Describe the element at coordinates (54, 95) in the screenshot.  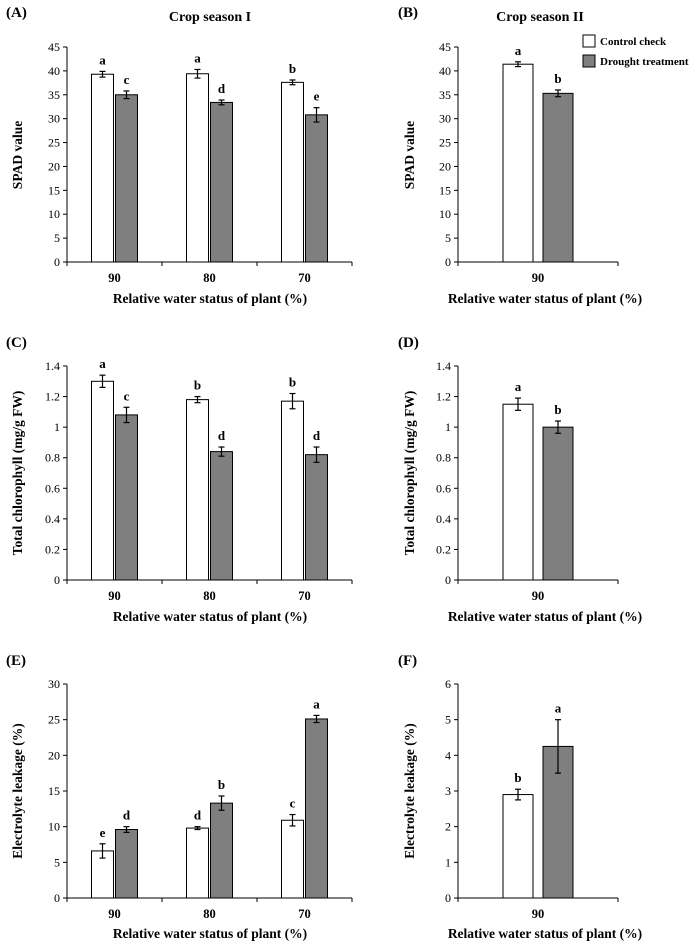
I see `y-tick-label: 35` at that location.